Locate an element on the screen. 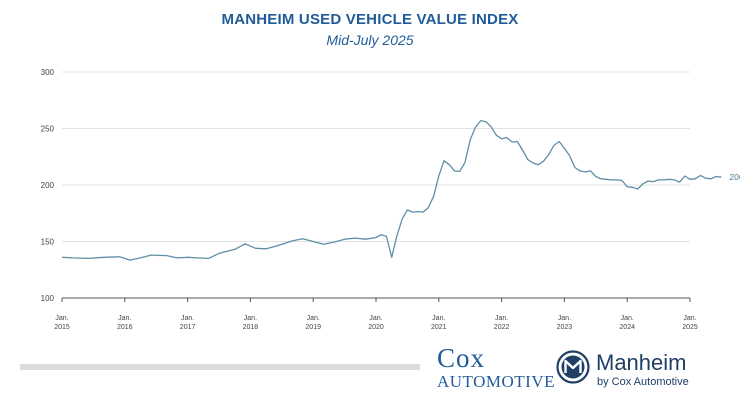 The height and width of the screenshot is (400, 740). x-tick-year-label: 2023 is located at coordinates (565, 327).